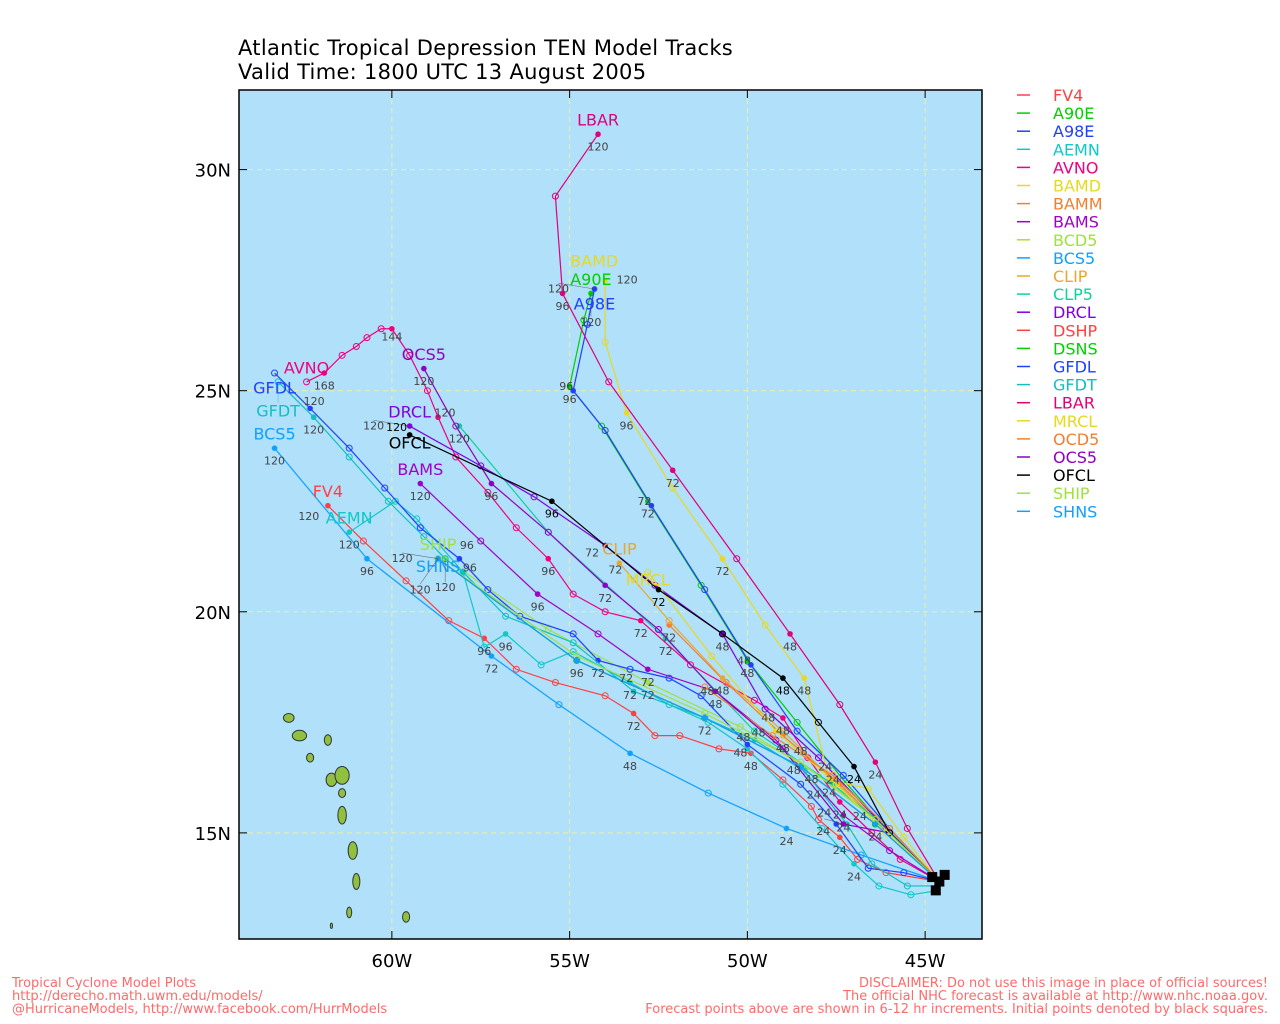 This screenshot has width=1280, height=1024. What do you see at coordinates (349, 518) in the screenshot?
I see `track-end-label: AEMN` at bounding box center [349, 518].